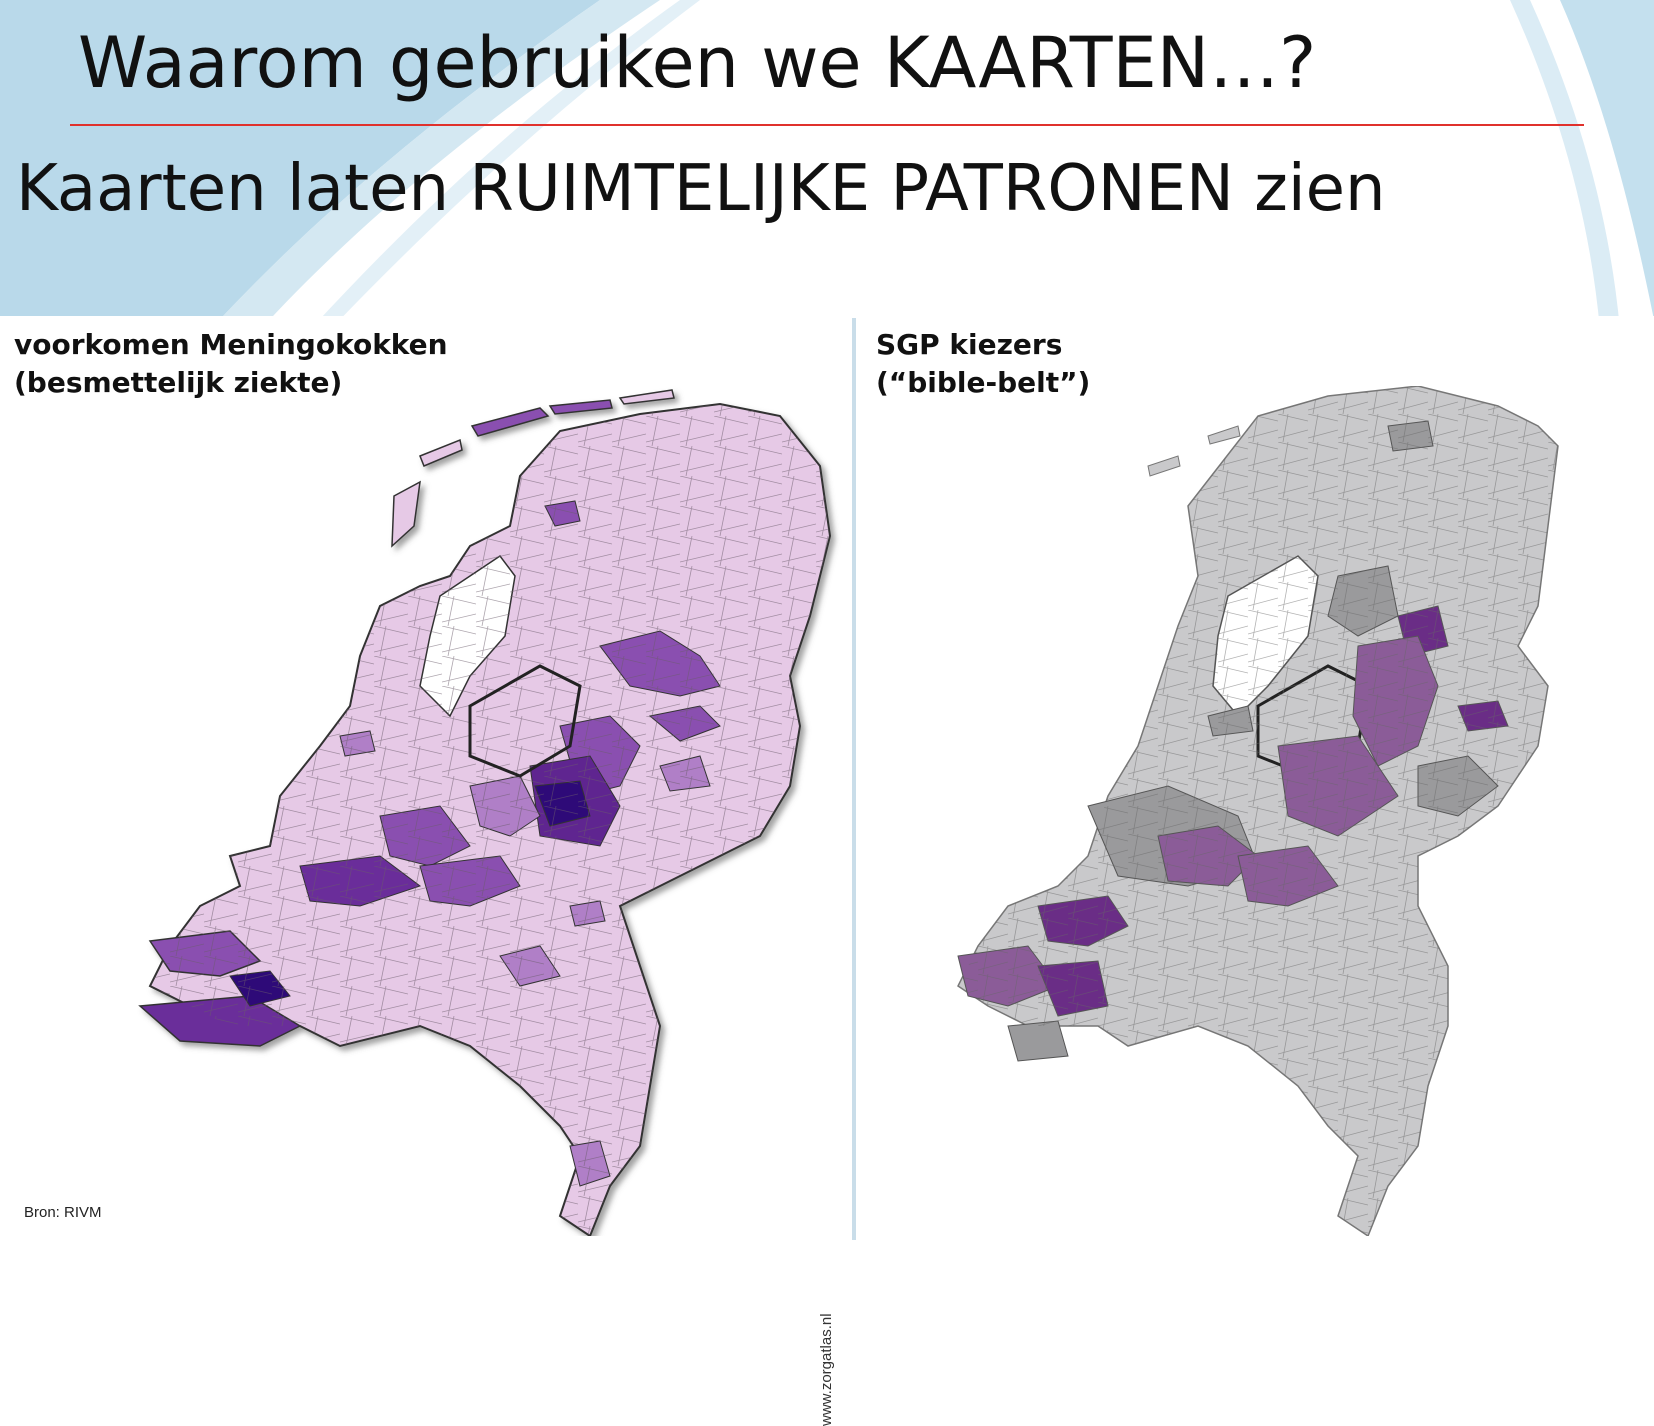 The height and width of the screenshot is (1426, 1654). What do you see at coordinates (178, 382) in the screenshot?
I see `map-caption-line-2: (besmettelijk ziekte)` at bounding box center [178, 382].